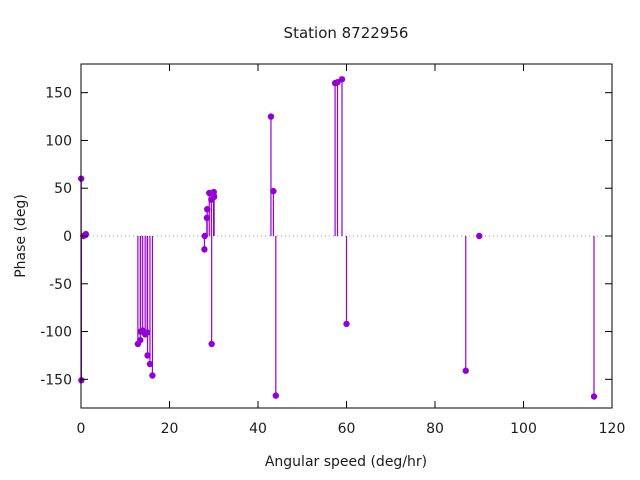 This screenshot has height=480, width=640. Describe the element at coordinates (346, 33) in the screenshot. I see `chart-title: Station 8722956` at that location.